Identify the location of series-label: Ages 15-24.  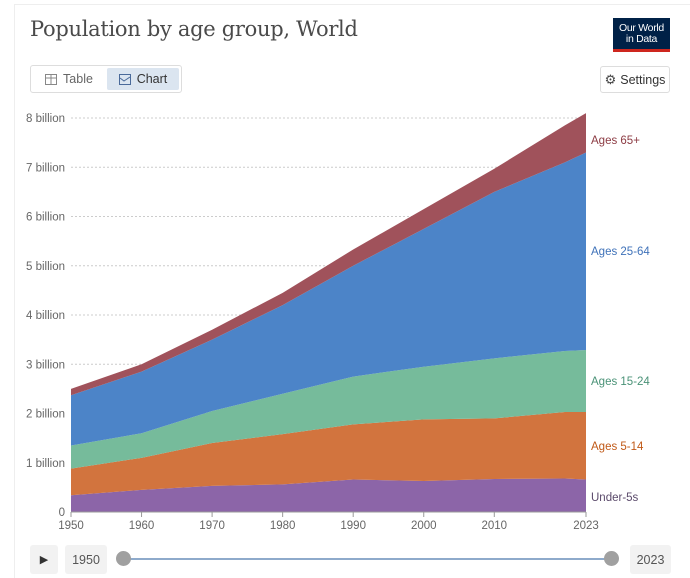
(620, 382).